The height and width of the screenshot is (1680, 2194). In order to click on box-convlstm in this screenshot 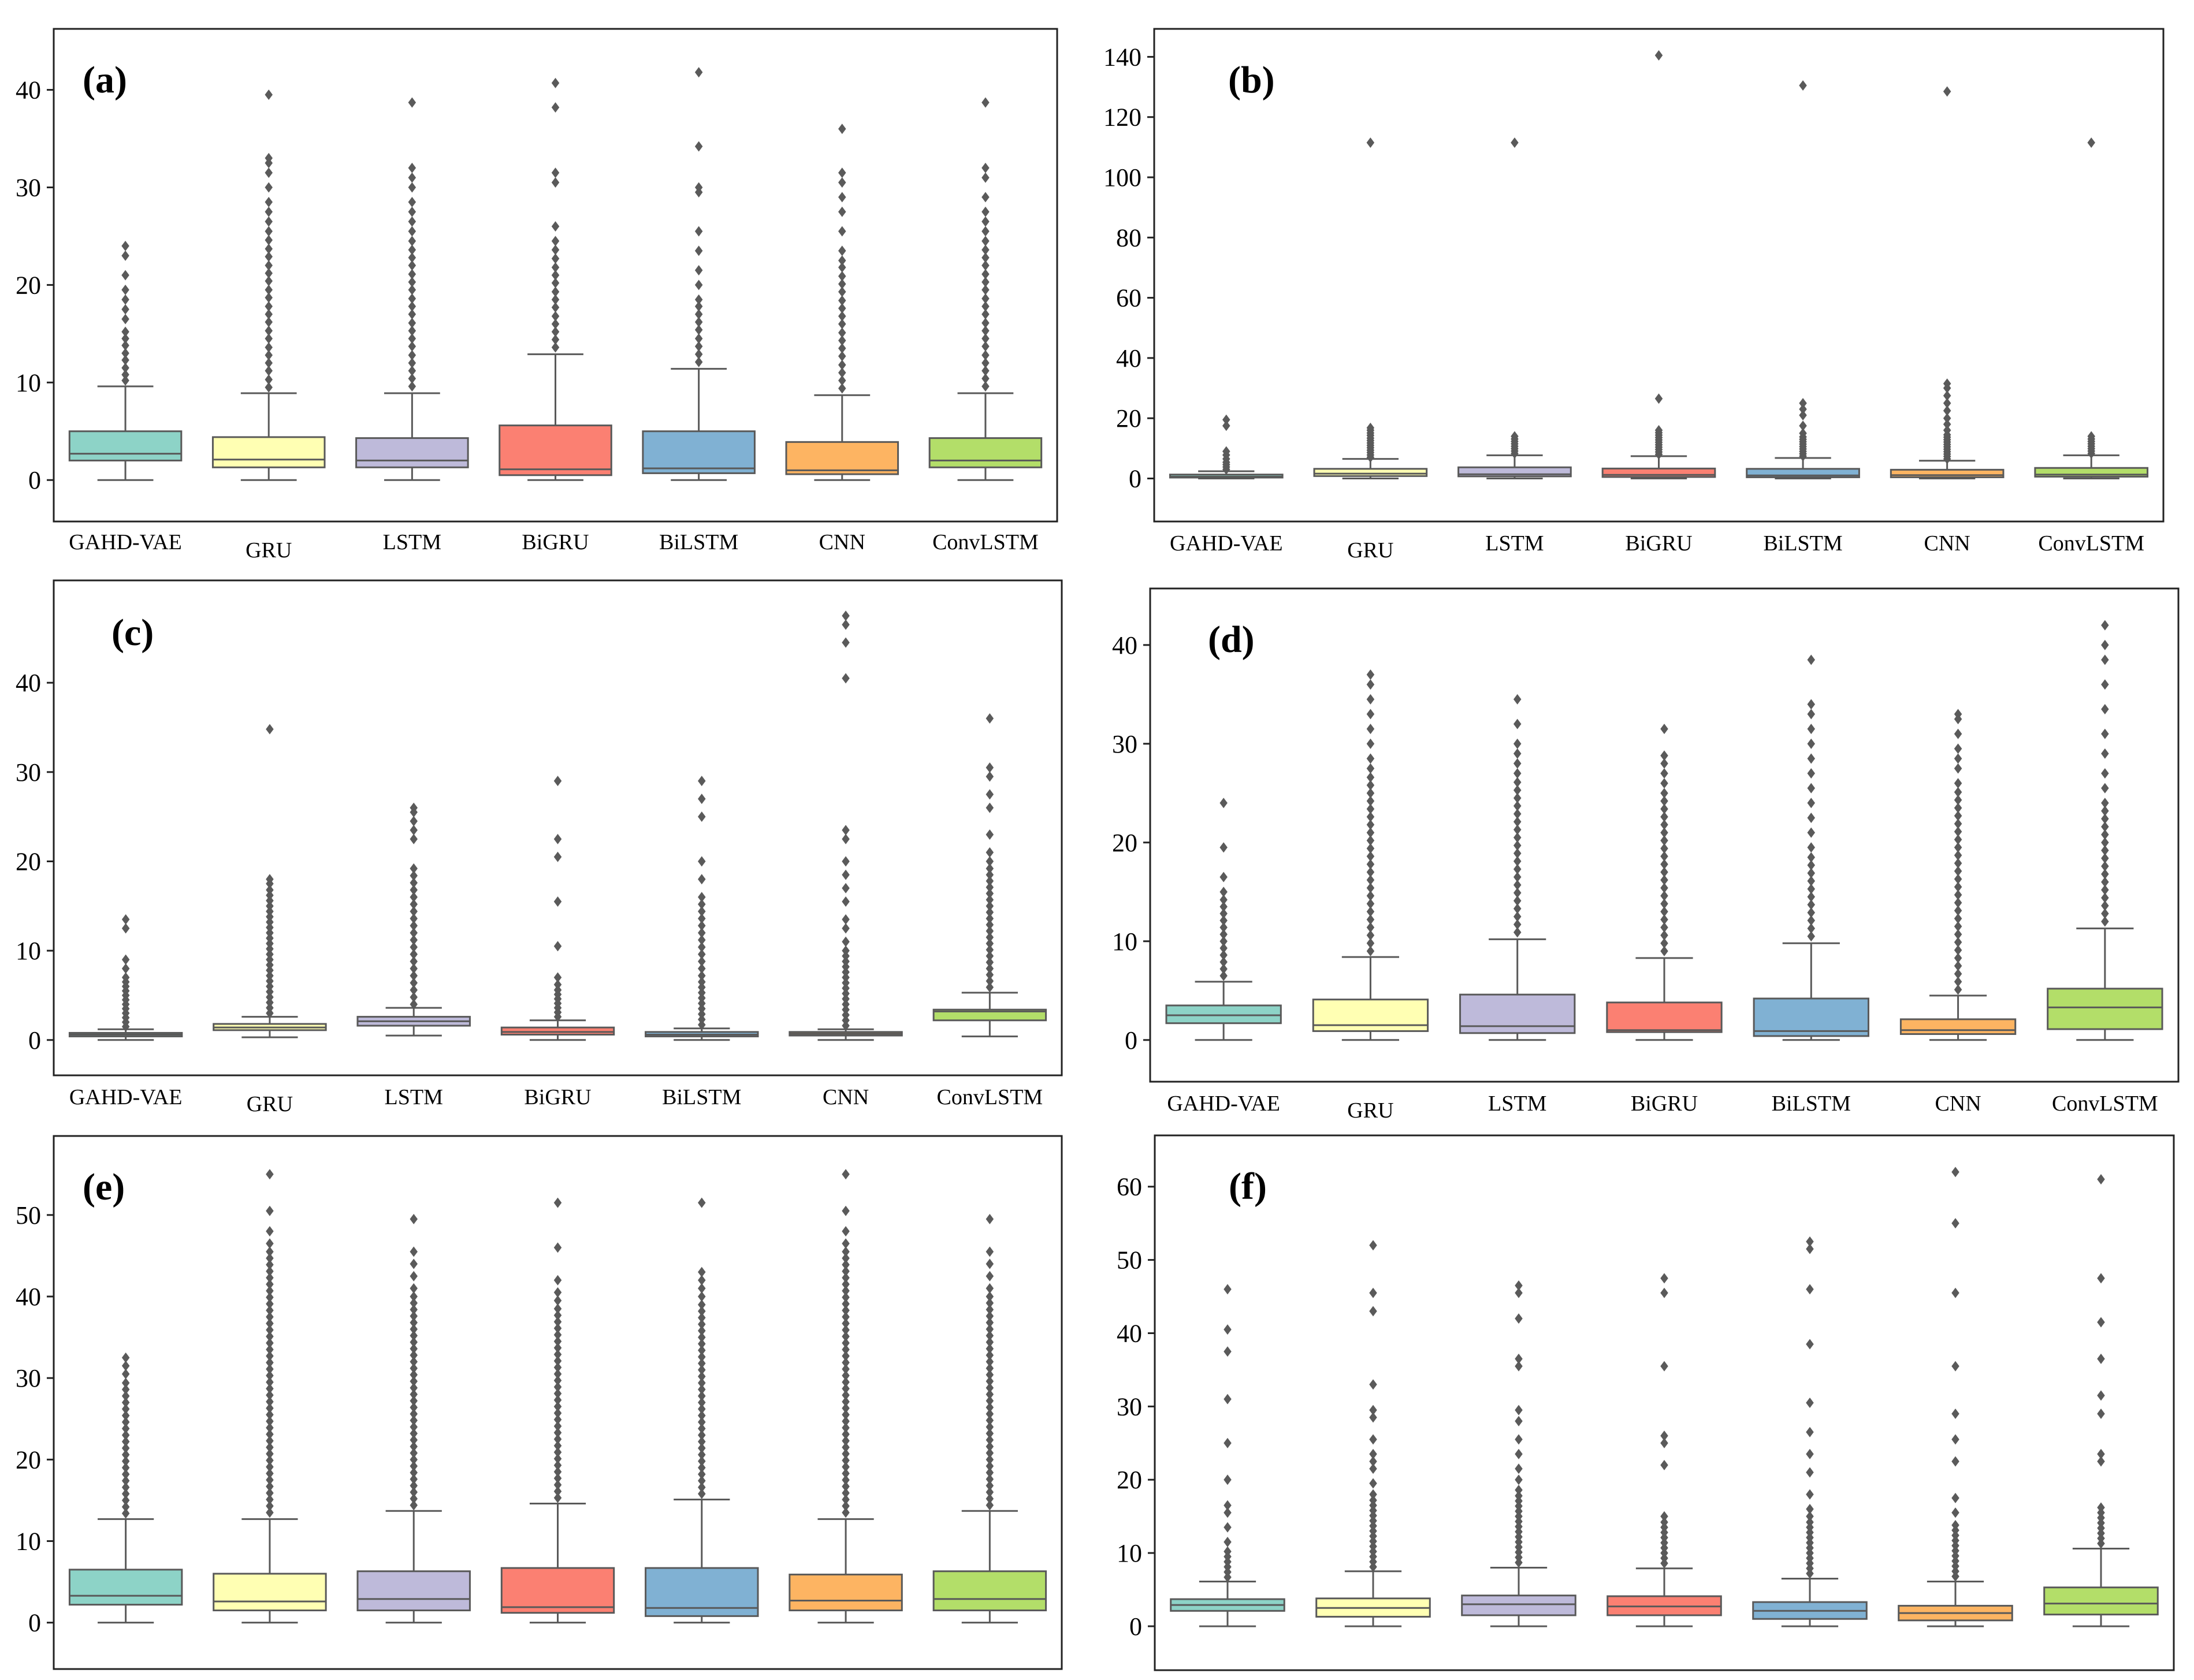, I will do `click(2101, 1400)`.